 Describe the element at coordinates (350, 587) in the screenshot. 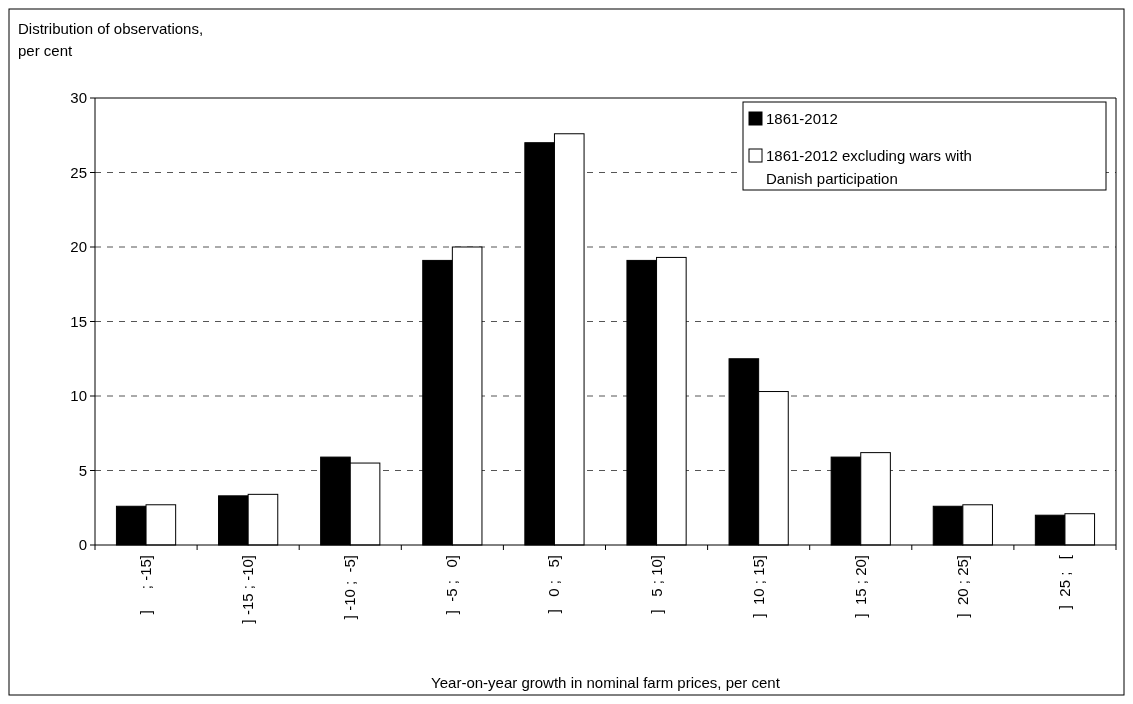

I see `x-tick-label: ] -10 ; -5]` at that location.